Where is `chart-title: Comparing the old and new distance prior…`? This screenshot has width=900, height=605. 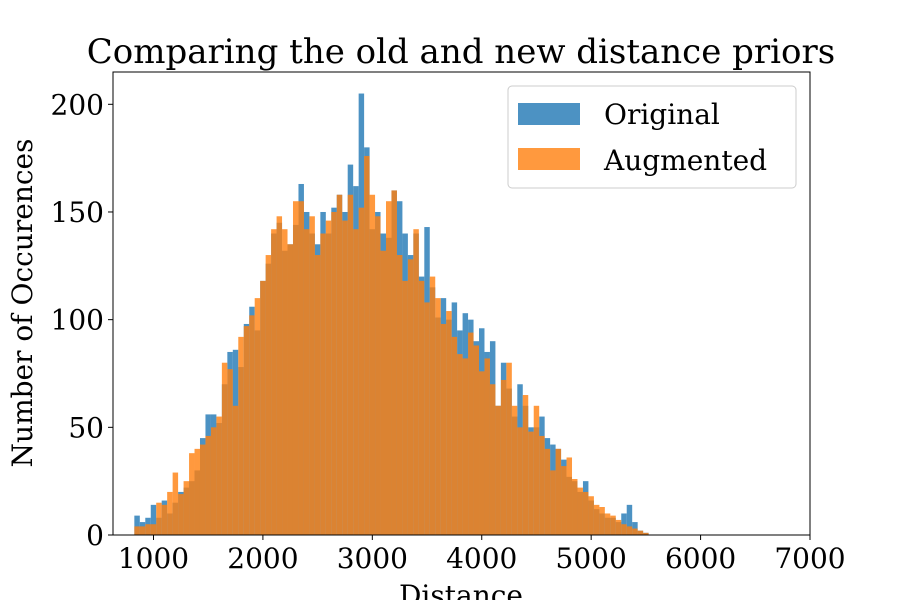 chart-title: Comparing the old and new distance prior… is located at coordinates (461, 52).